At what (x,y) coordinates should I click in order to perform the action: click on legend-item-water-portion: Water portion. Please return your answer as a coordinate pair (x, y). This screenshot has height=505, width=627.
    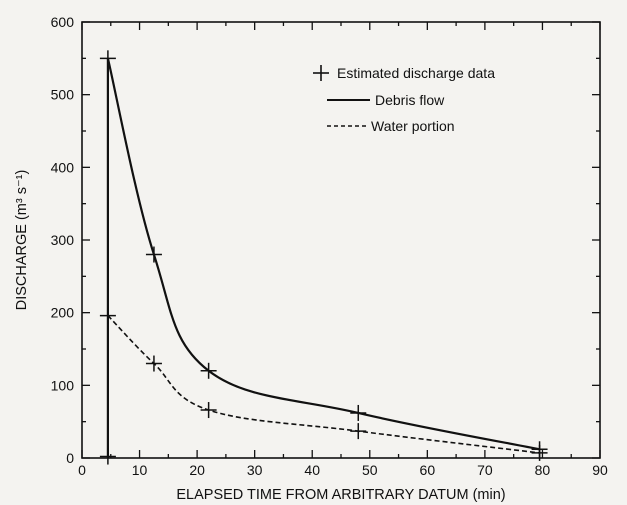
    Looking at the image, I should click on (391, 126).